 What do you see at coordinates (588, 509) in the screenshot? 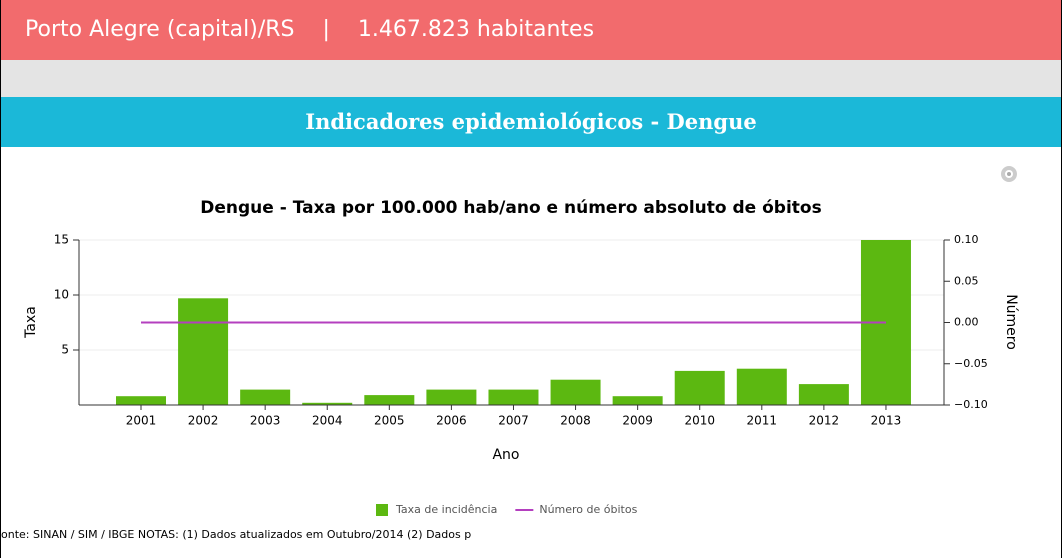
I see `legend-label: Número de óbitos` at bounding box center [588, 509].